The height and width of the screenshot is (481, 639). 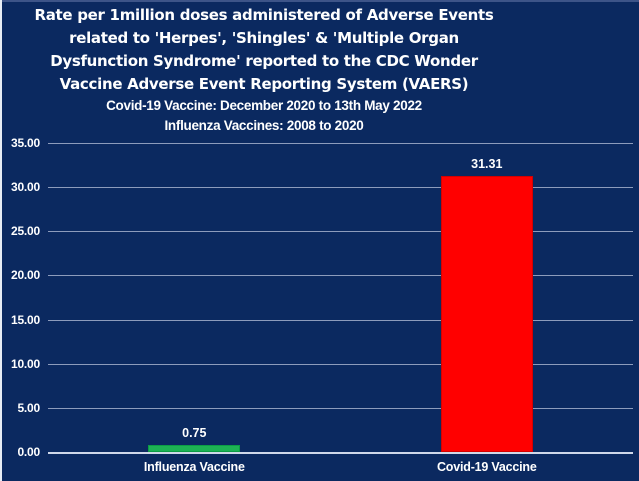 What do you see at coordinates (1, 240) in the screenshot?
I see `left-edge-highlight` at bounding box center [1, 240].